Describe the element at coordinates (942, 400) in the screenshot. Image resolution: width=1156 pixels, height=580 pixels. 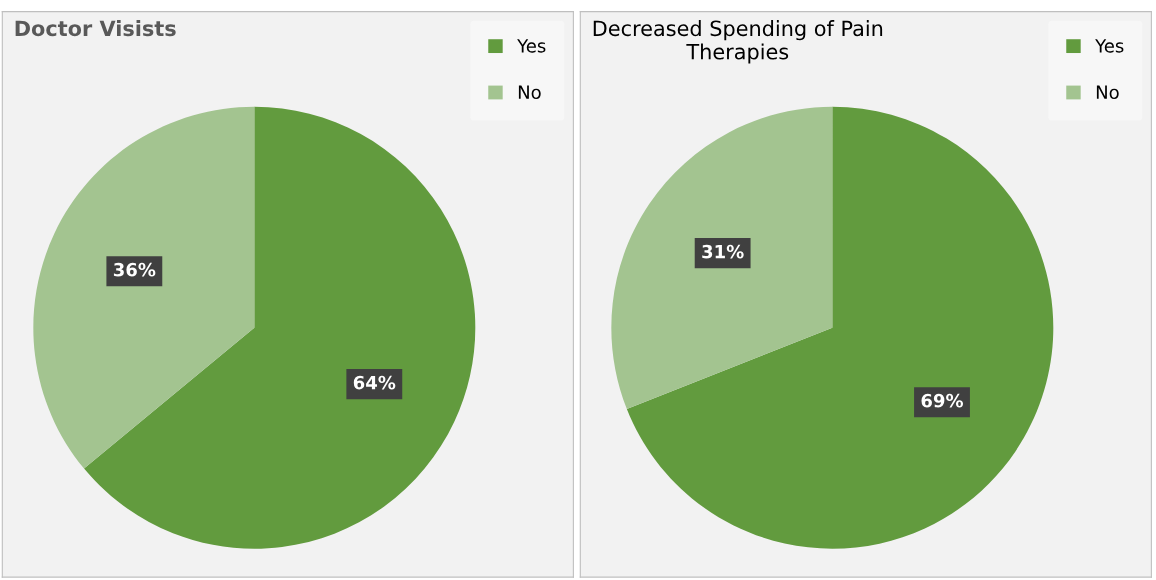
I see `data-label: 69%` at that location.